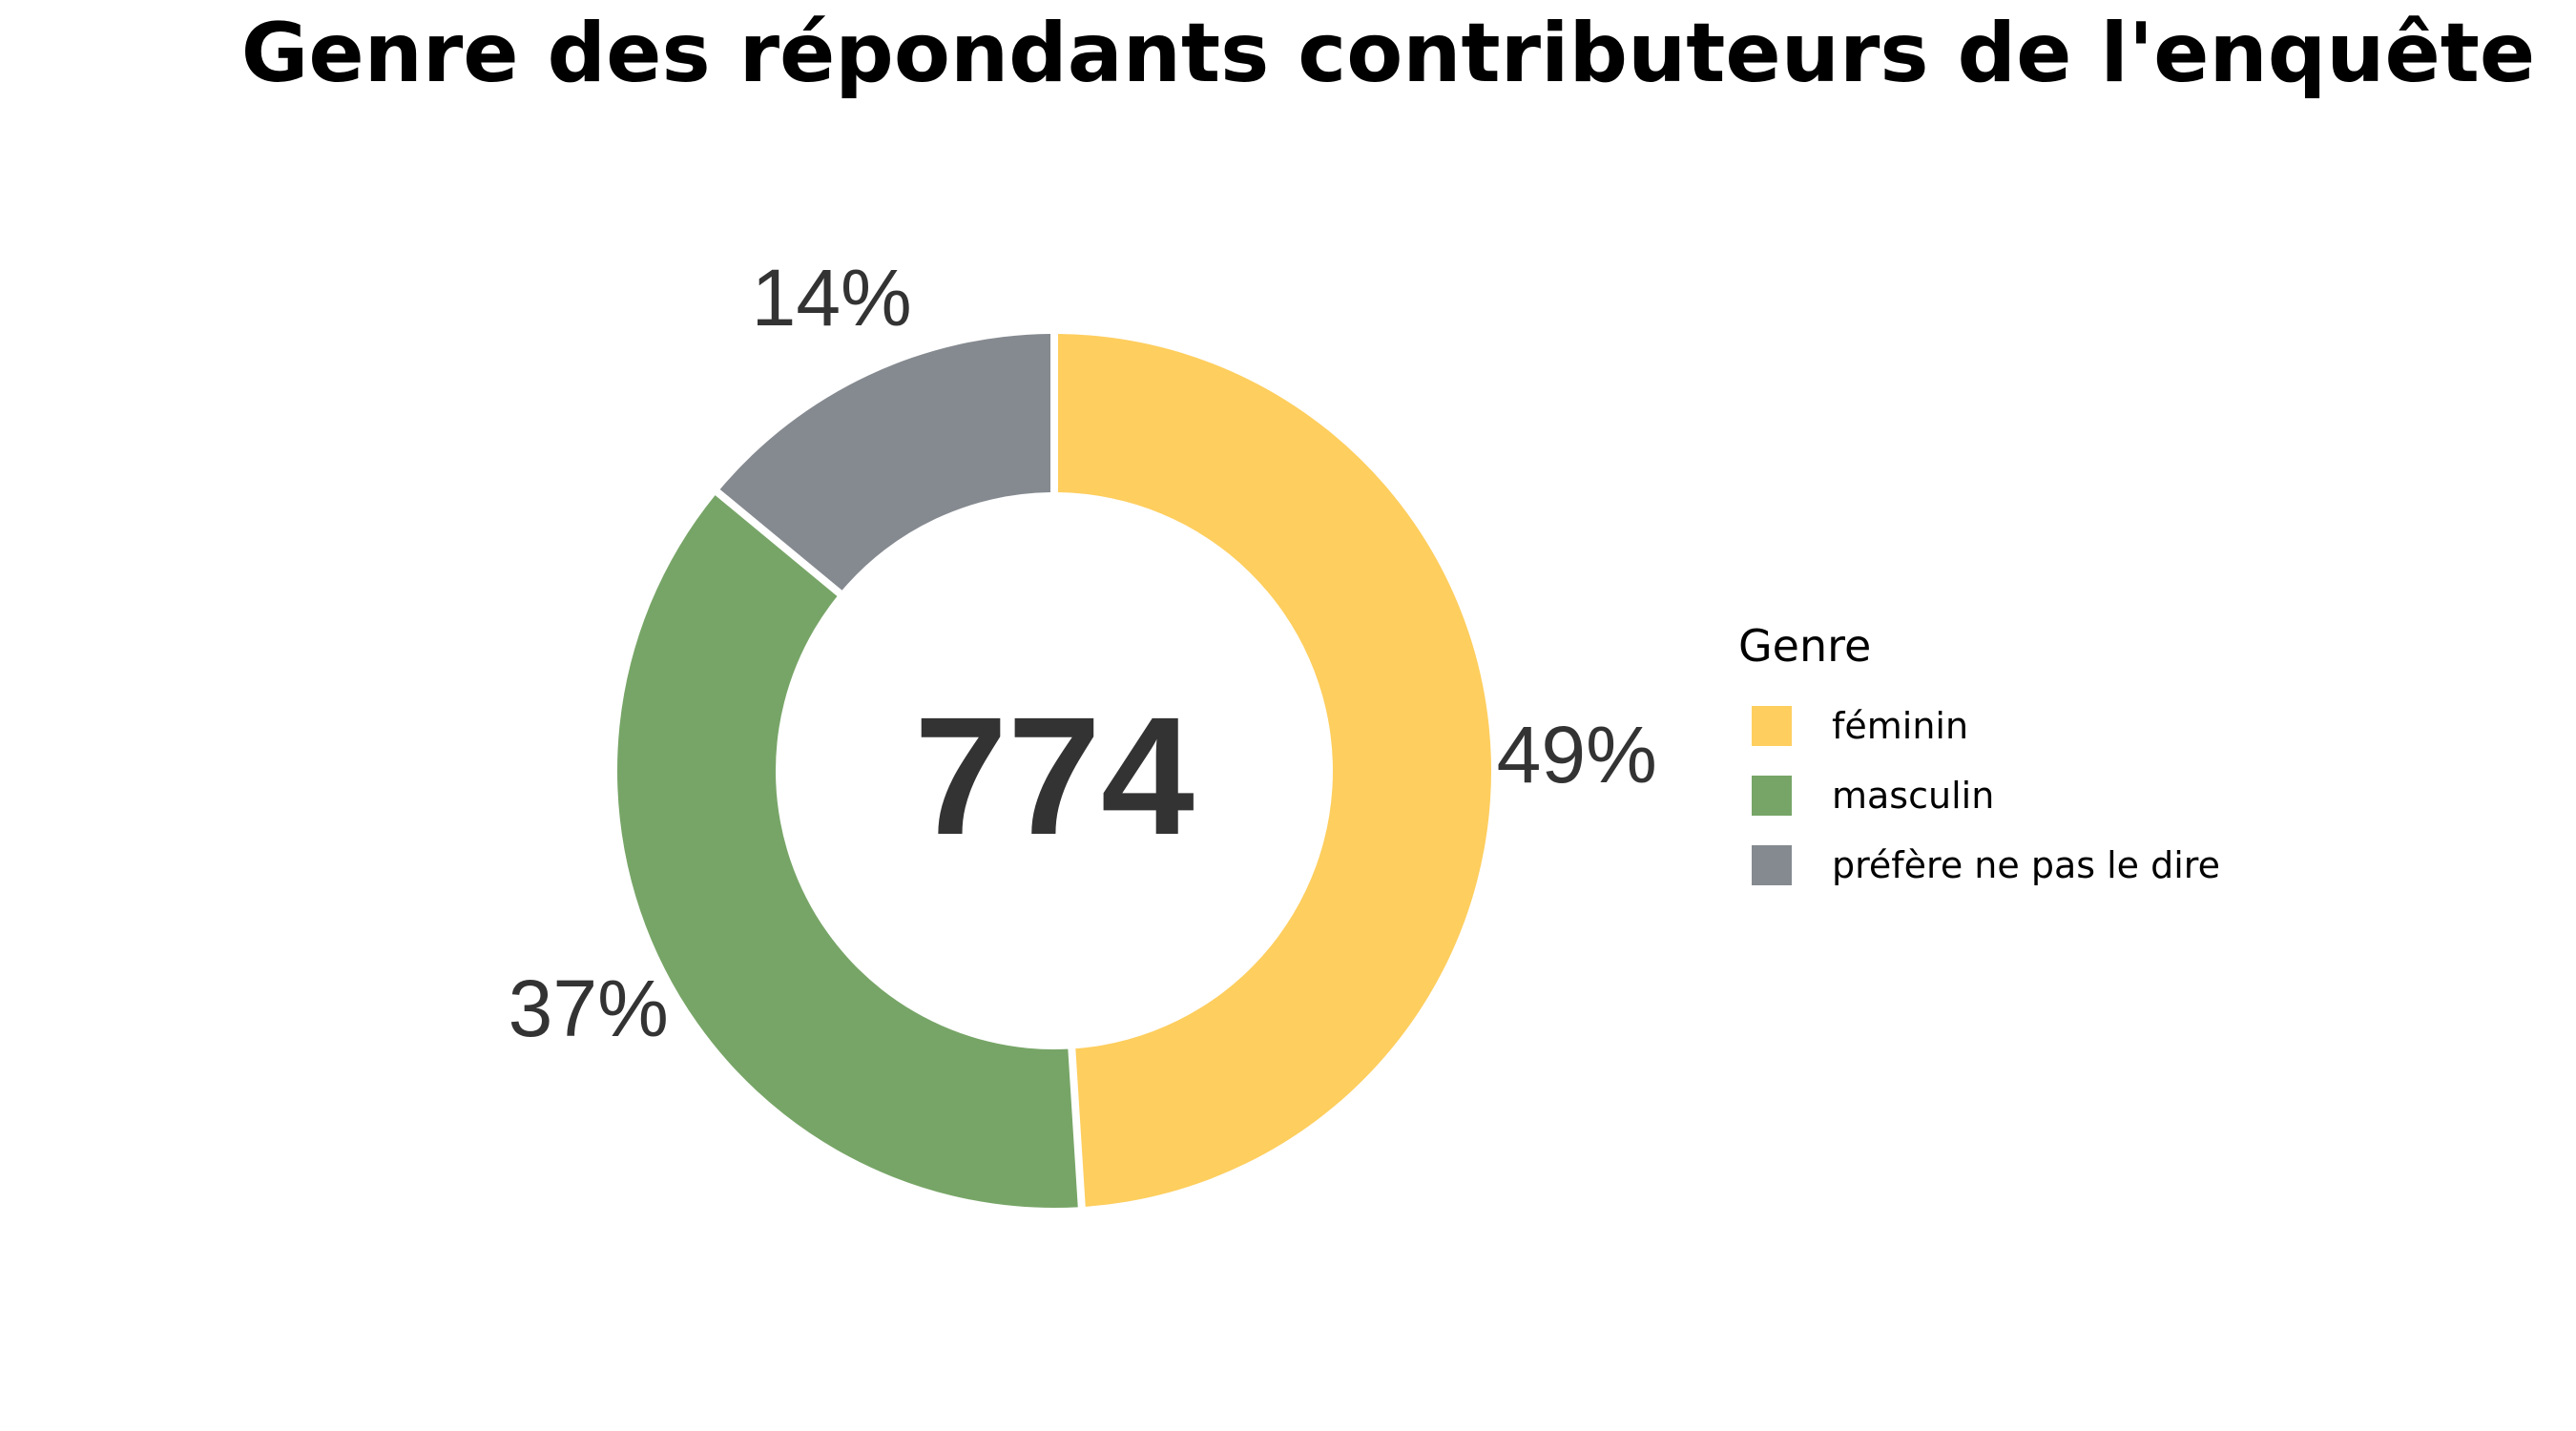  Describe the element at coordinates (885, 462) in the screenshot. I see `slice-prefere-ne-pas-le-dire` at that location.